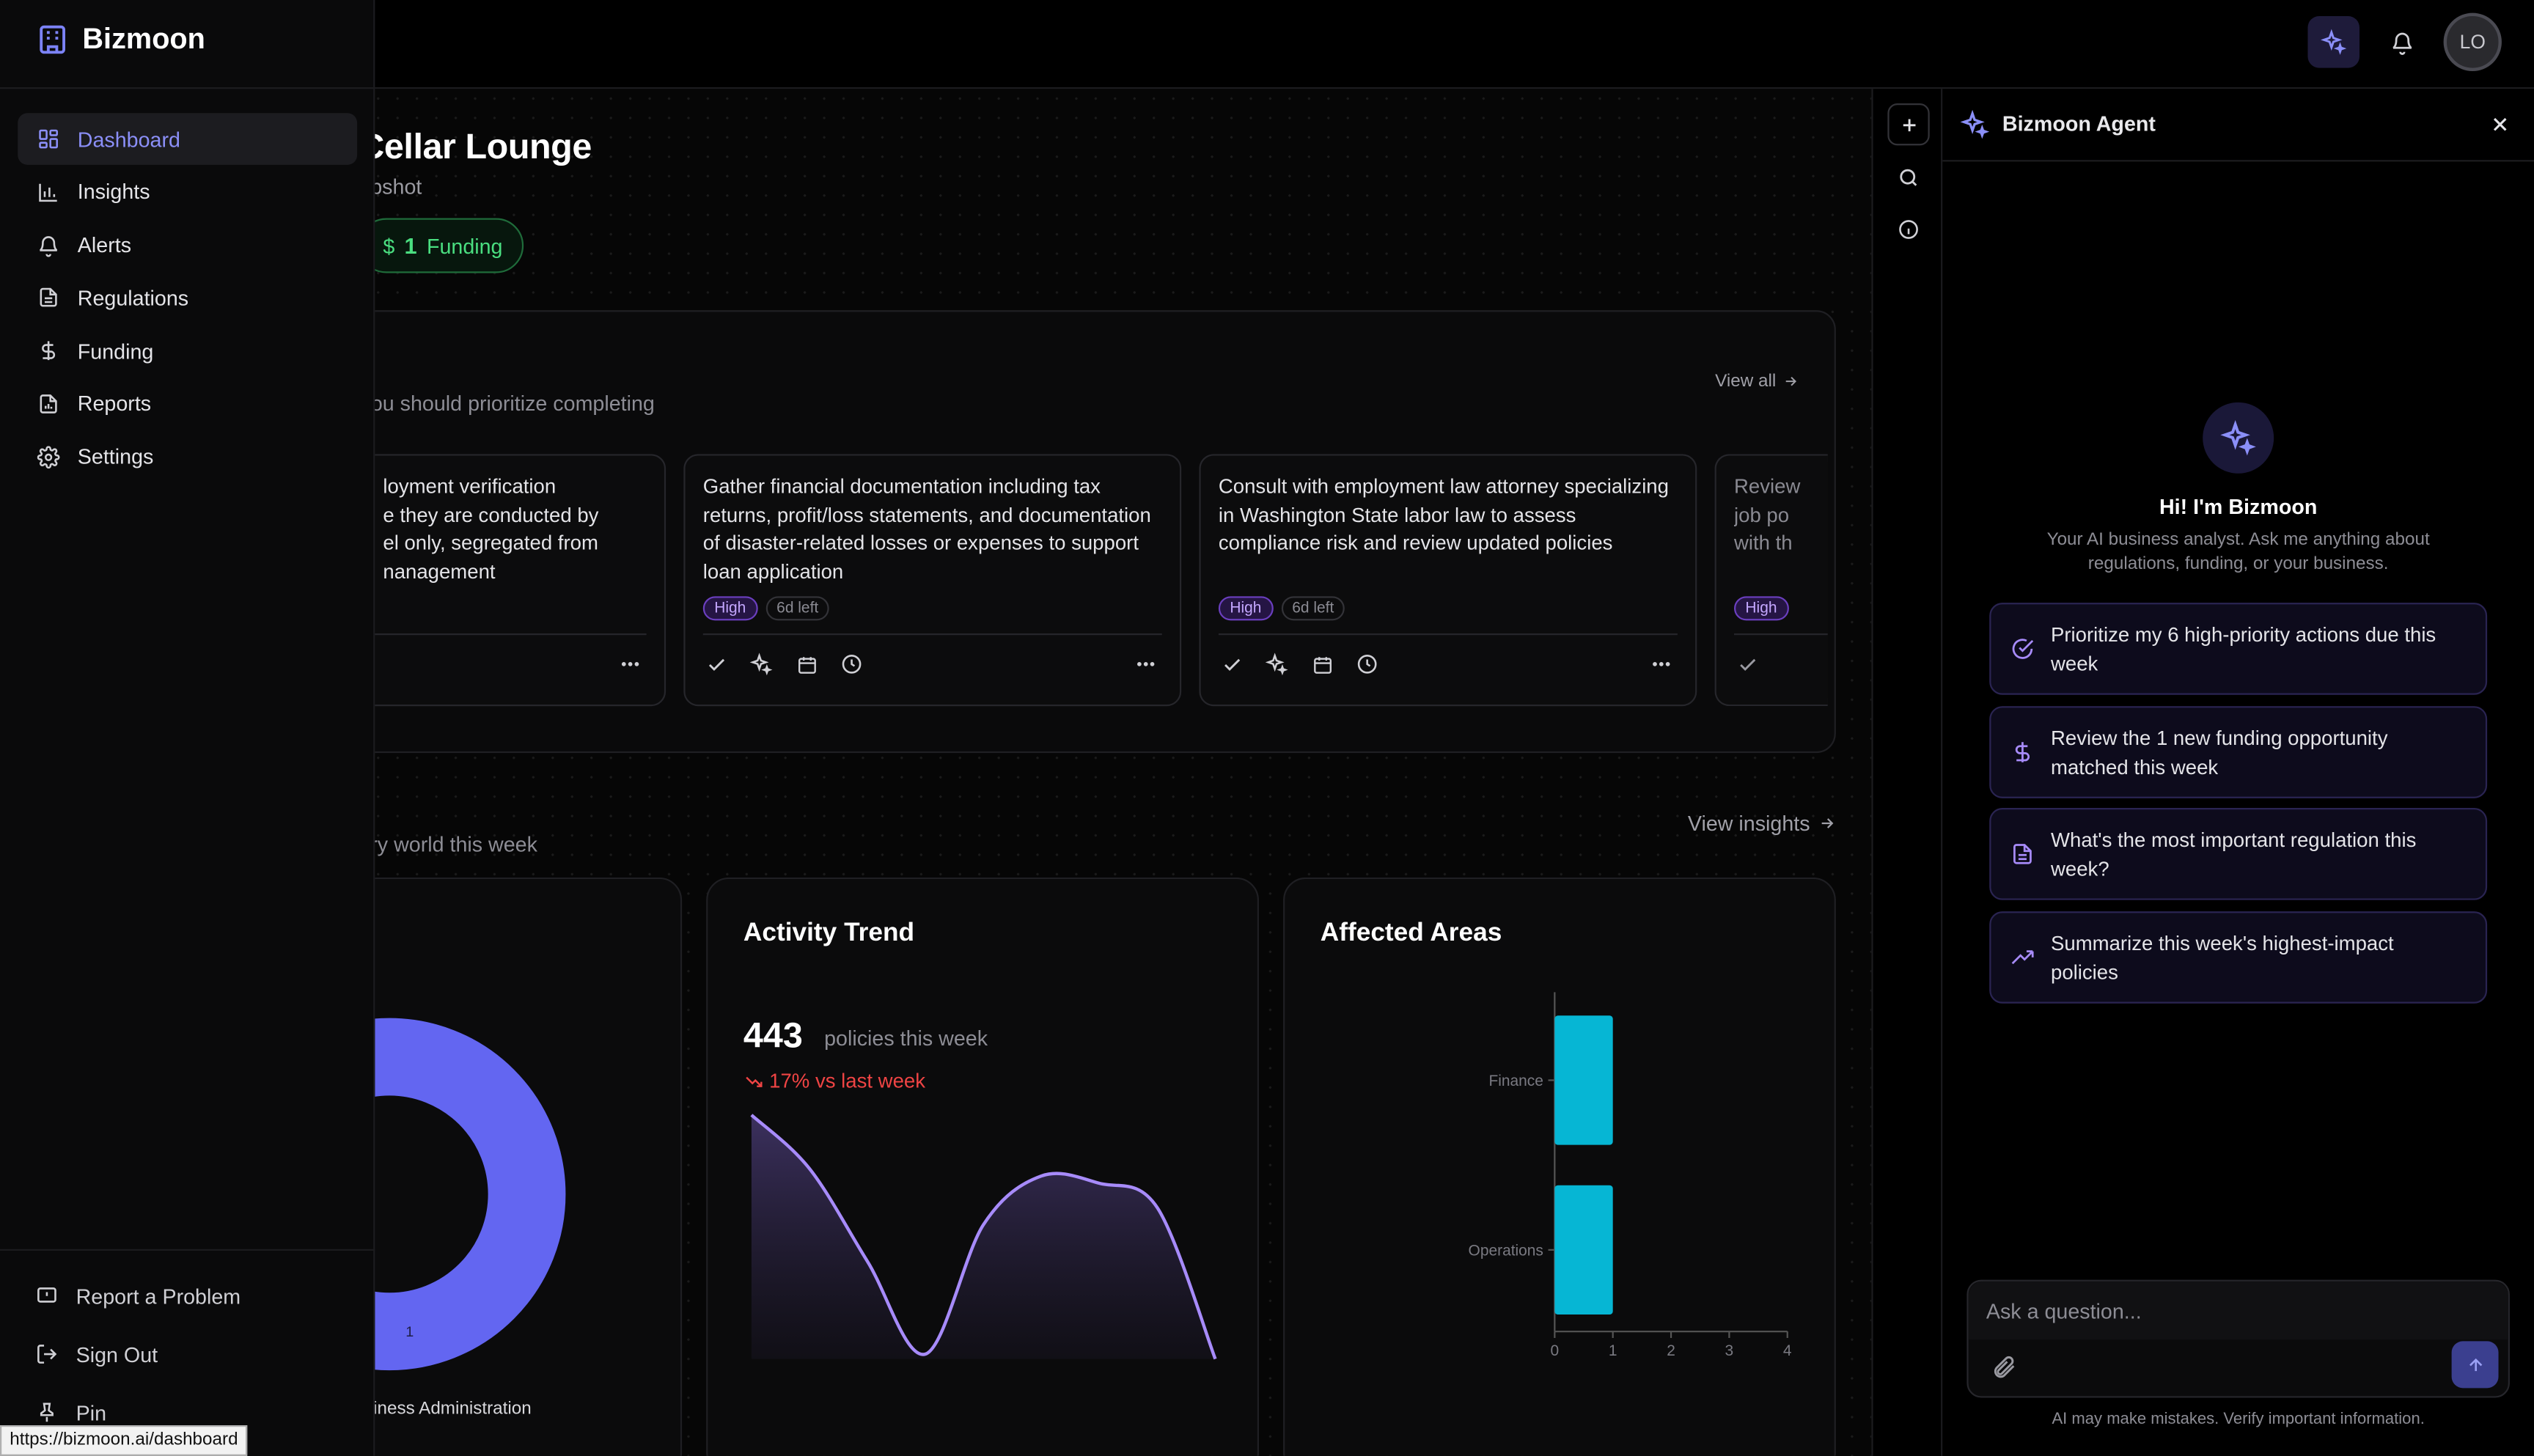 The height and width of the screenshot is (1456, 2534). What do you see at coordinates (1630, 1175) in the screenshot?
I see `affected-areas-bar-chart: Finance Operations 0 1 2 3 4` at bounding box center [1630, 1175].